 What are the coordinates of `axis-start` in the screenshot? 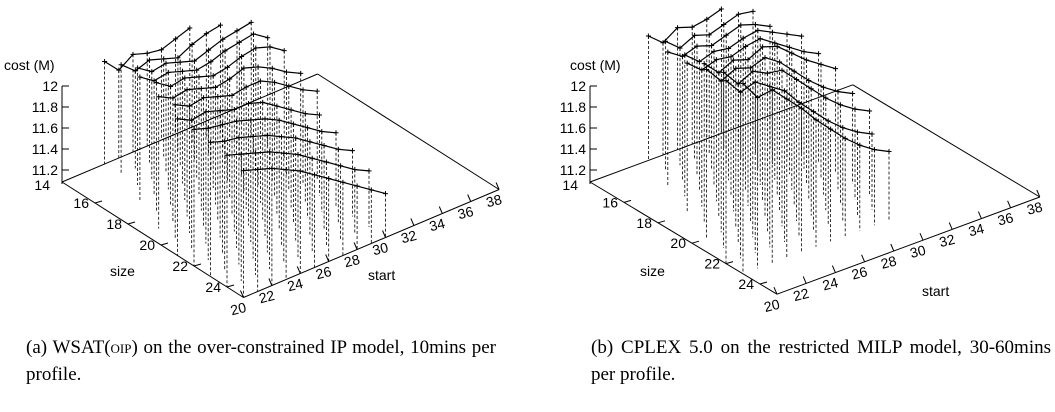 It's located at (371, 243).